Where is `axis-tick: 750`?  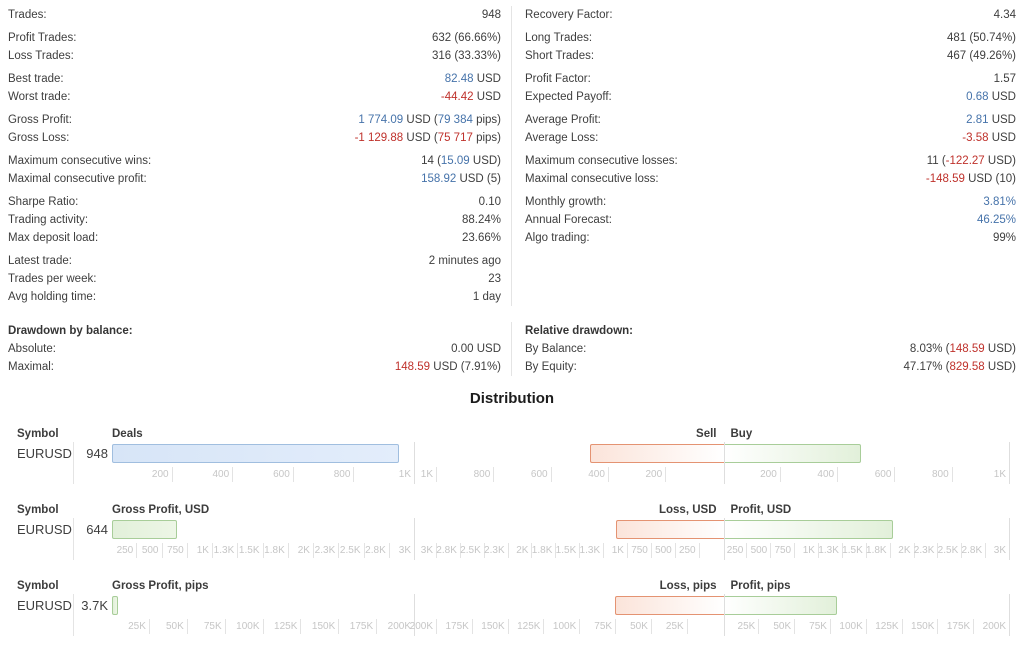
axis-tick: 750 is located at coordinates (765, 550).